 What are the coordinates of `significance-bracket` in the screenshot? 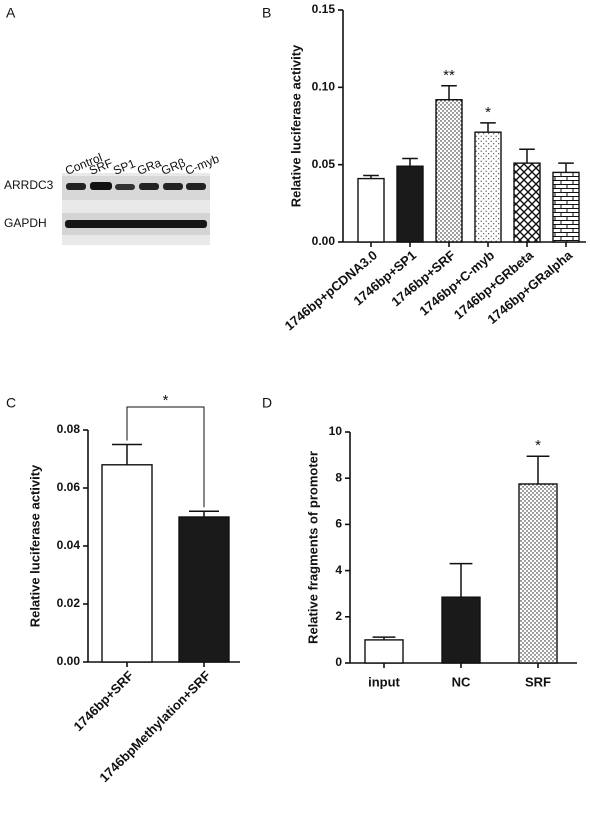 It's located at (165, 457).